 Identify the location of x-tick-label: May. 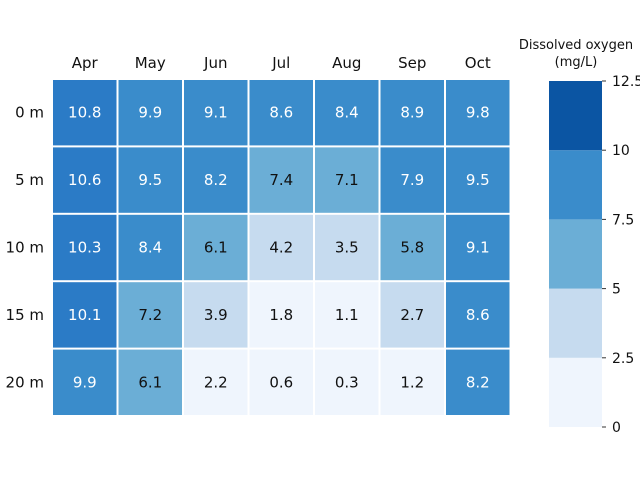
(150, 63).